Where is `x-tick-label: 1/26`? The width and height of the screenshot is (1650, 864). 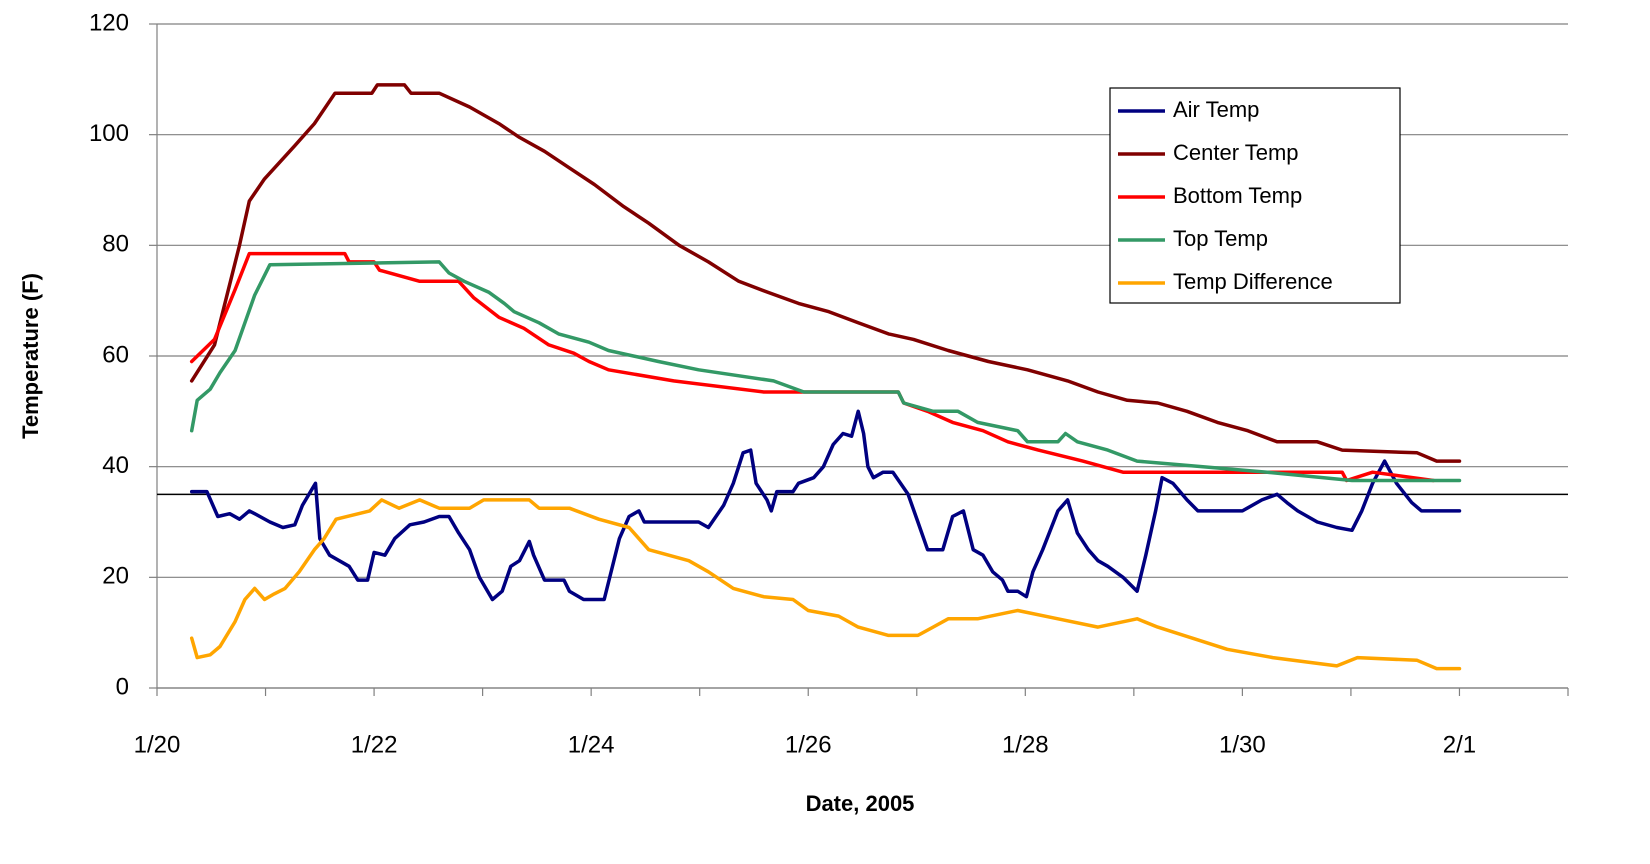 x-tick-label: 1/26 is located at coordinates (808, 744).